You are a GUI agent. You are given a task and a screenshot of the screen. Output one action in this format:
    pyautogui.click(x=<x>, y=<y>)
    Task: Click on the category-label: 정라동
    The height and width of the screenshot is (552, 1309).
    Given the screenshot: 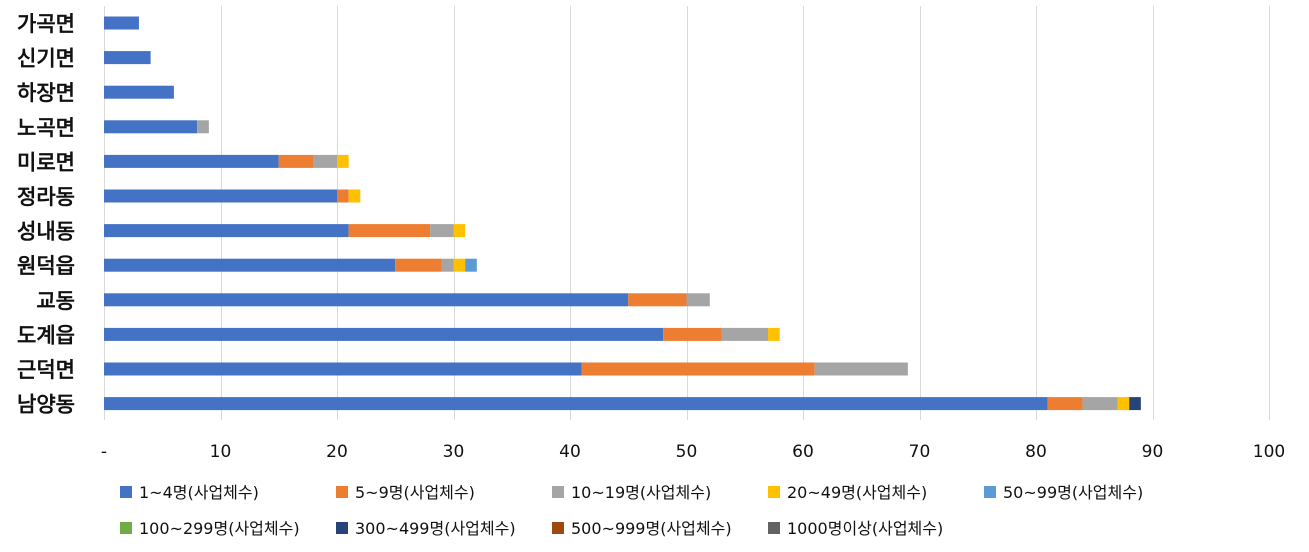 What is the action you would take?
    pyautogui.click(x=46, y=197)
    